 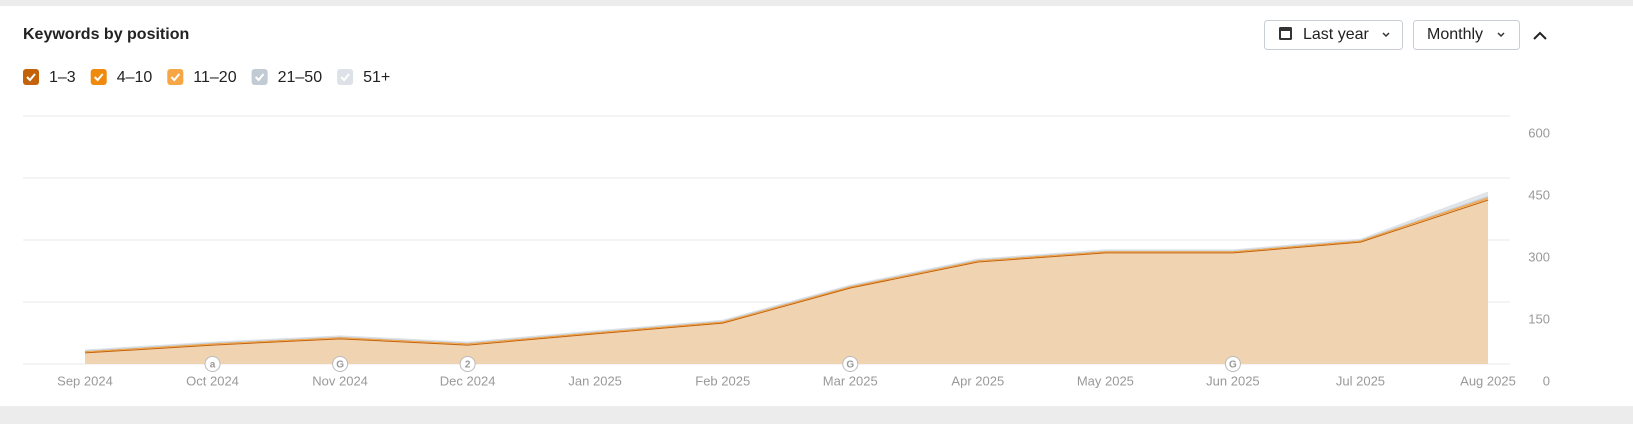 I want to click on legend-label: 11–20, so click(x=214, y=77).